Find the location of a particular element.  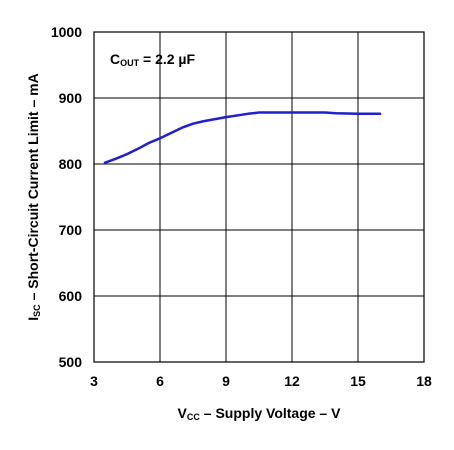

x-tick-label: 9 is located at coordinates (226, 381).